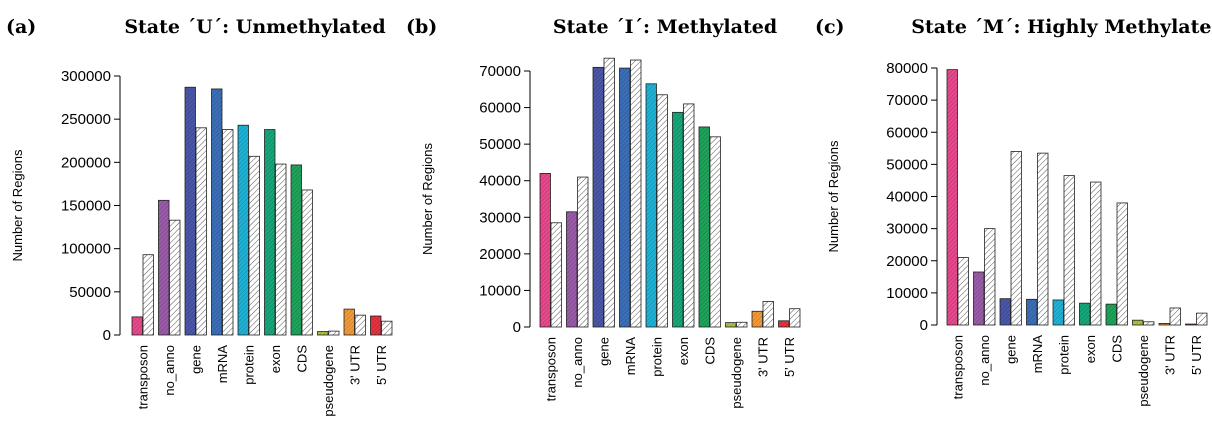 The height and width of the screenshot is (442, 1212). What do you see at coordinates (907, 132) in the screenshot?
I see `y-tick-label: 60000` at bounding box center [907, 132].